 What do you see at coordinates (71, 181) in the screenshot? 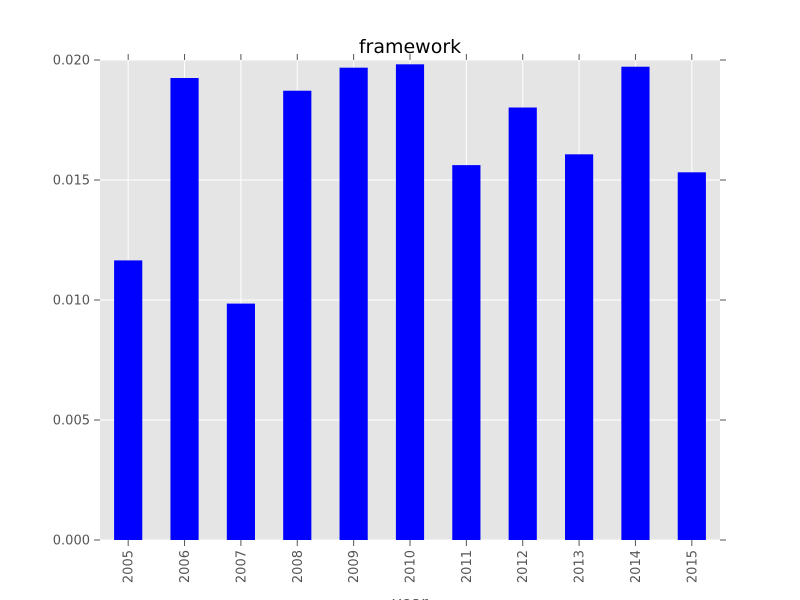
I see `y-tick-label: 0.015` at bounding box center [71, 181].